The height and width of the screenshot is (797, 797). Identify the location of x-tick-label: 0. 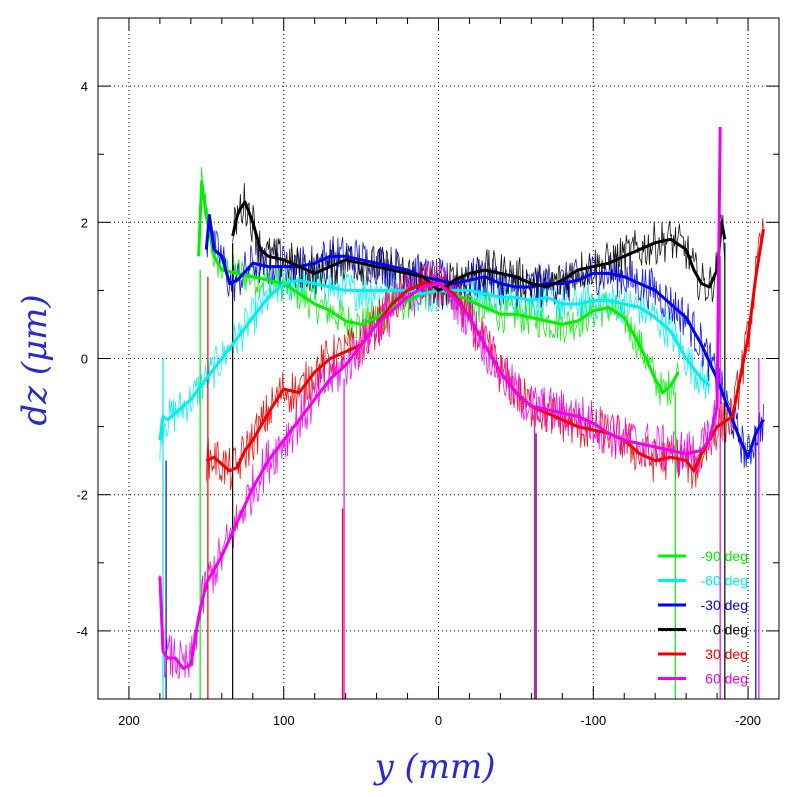
(438, 720).